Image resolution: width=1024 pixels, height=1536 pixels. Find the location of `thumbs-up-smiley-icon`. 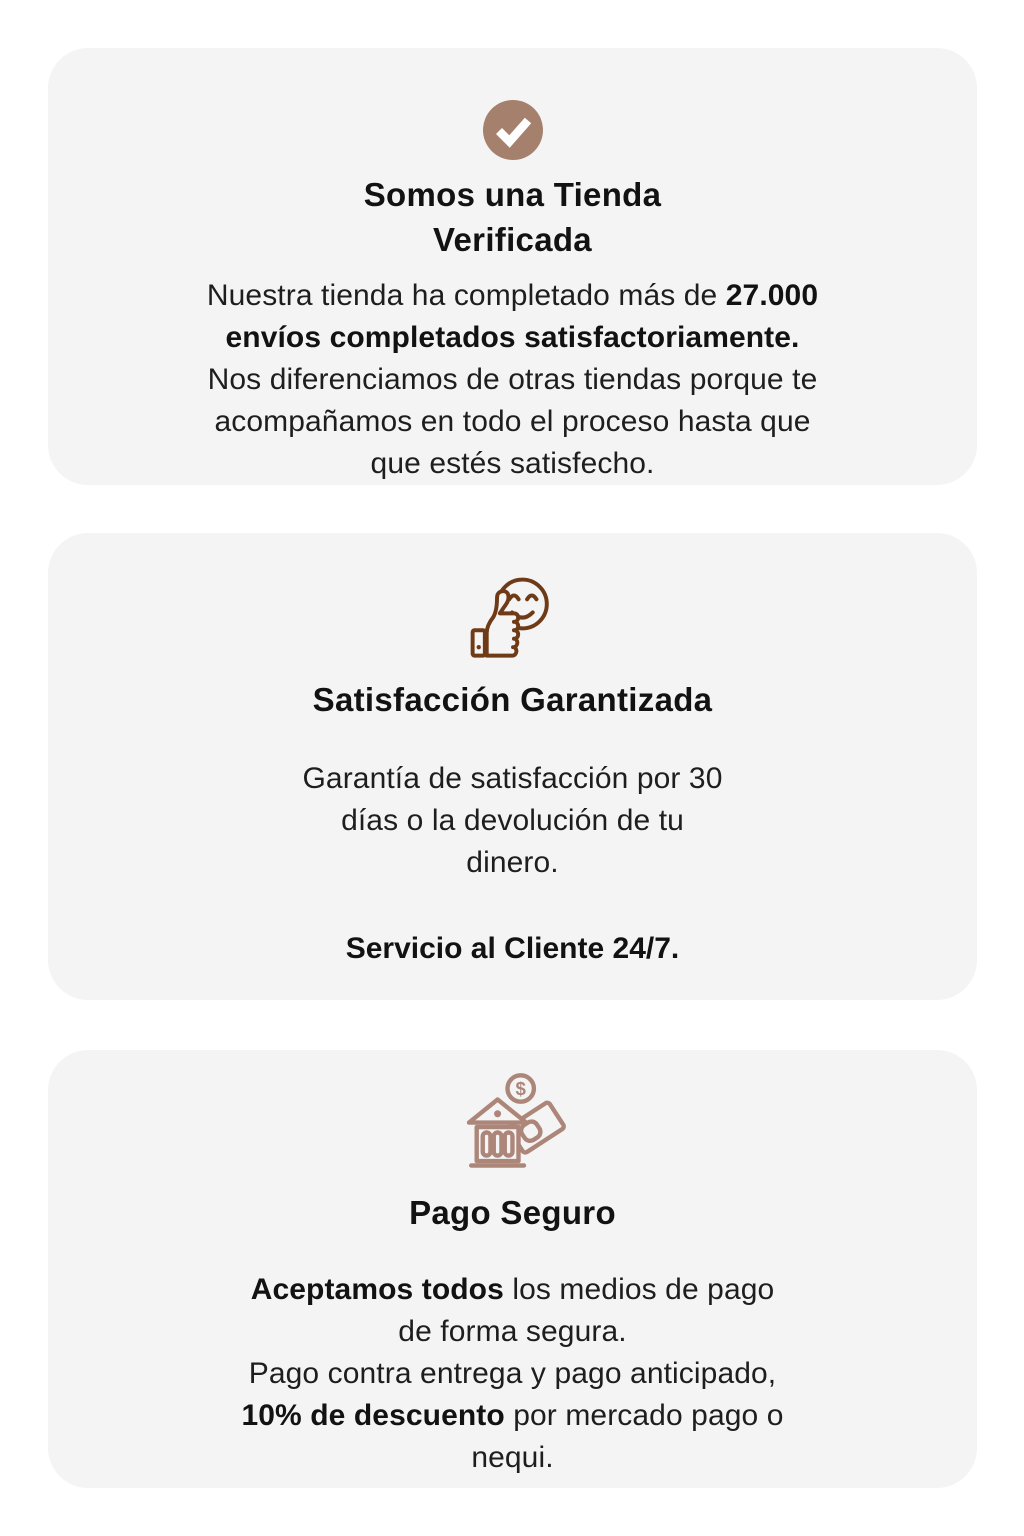

thumbs-up-smiley-icon is located at coordinates (509, 617).